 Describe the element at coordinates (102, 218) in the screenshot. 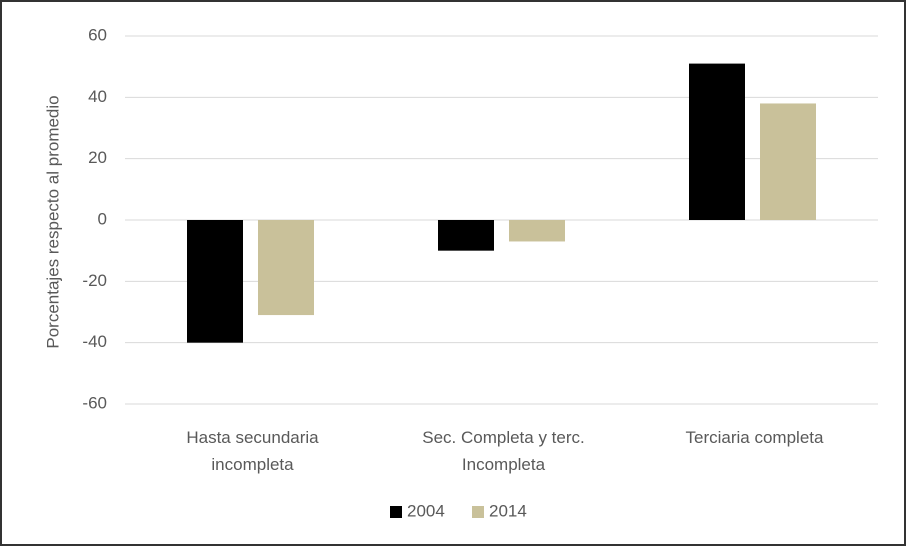

I see `y-tick-label: 0` at that location.